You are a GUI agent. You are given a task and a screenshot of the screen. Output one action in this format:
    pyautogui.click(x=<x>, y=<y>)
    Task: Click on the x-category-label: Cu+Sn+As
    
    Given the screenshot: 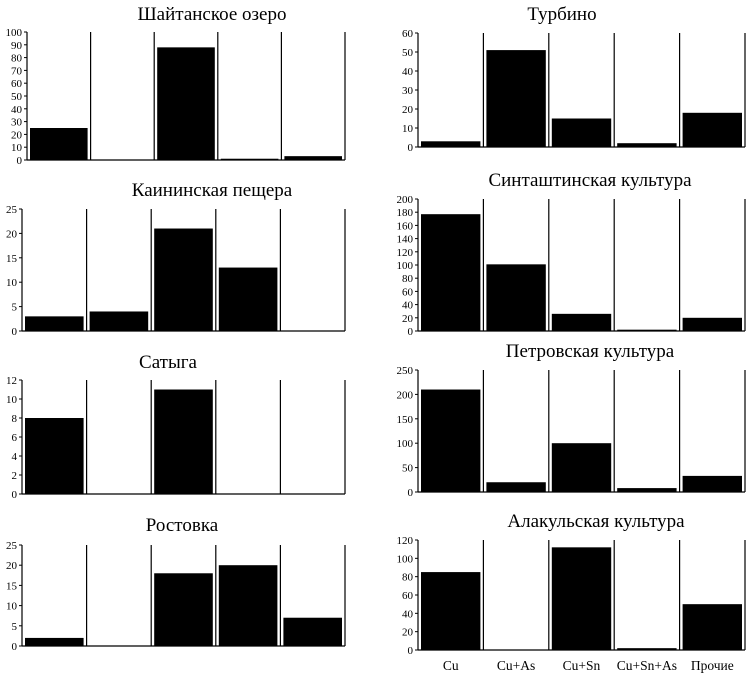 What is the action you would take?
    pyautogui.click(x=647, y=665)
    